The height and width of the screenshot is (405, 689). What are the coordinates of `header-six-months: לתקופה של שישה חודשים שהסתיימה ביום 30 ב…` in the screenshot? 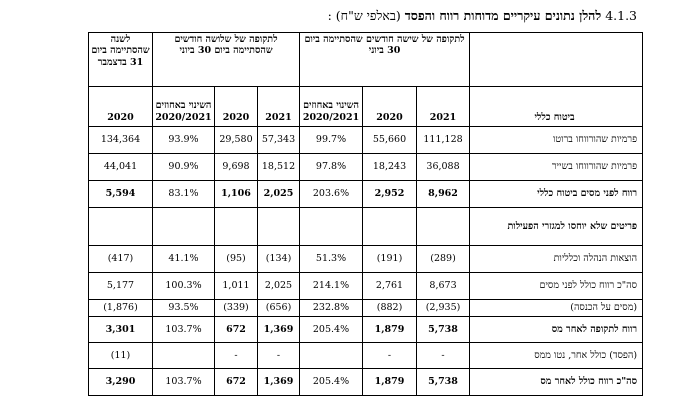 It's located at (385, 59).